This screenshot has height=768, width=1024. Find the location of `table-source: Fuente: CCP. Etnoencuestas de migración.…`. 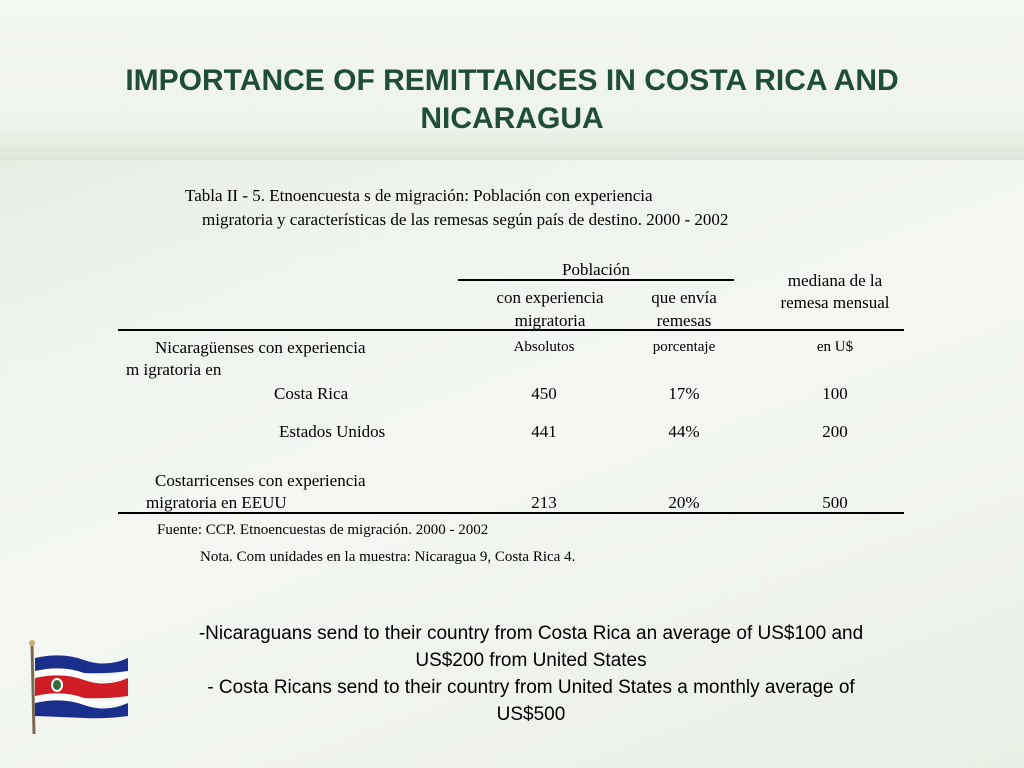

table-source: Fuente: CCP. Etnoencuestas de migración.… is located at coordinates (323, 530).